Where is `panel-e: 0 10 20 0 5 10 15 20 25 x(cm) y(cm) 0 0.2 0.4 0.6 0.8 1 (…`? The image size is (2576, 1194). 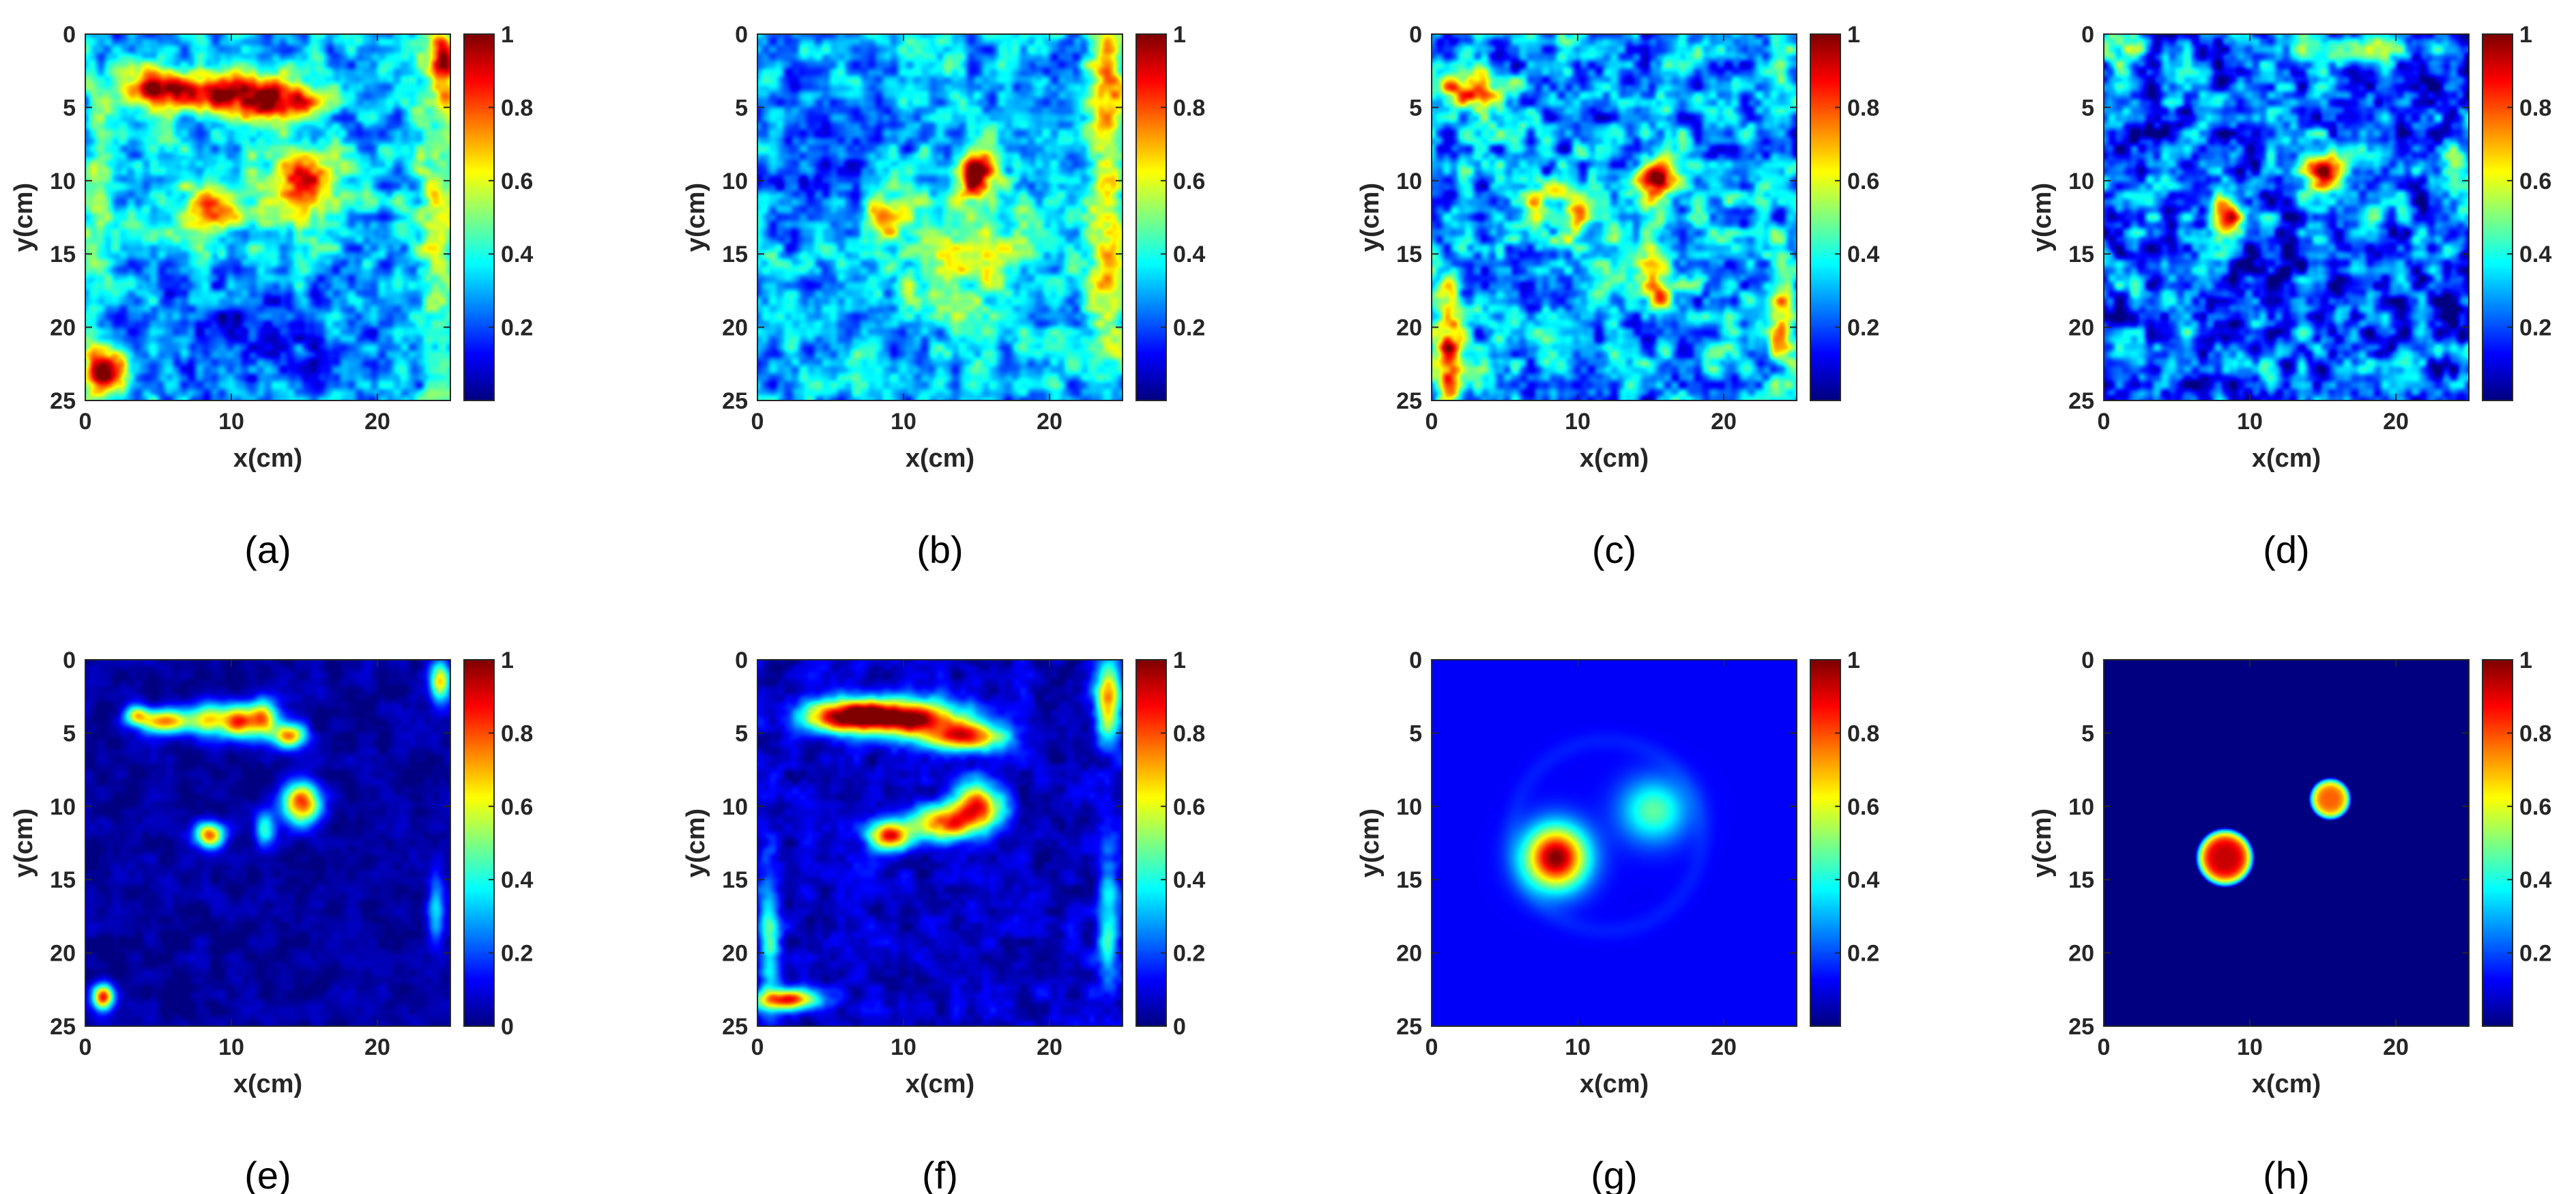
panel-e: 0 10 20 0 5 10 15 20 25 x(cm) y(cm) 0 0.2 0.4 0.6 0.8 1 (… is located at coordinates (271, 921).